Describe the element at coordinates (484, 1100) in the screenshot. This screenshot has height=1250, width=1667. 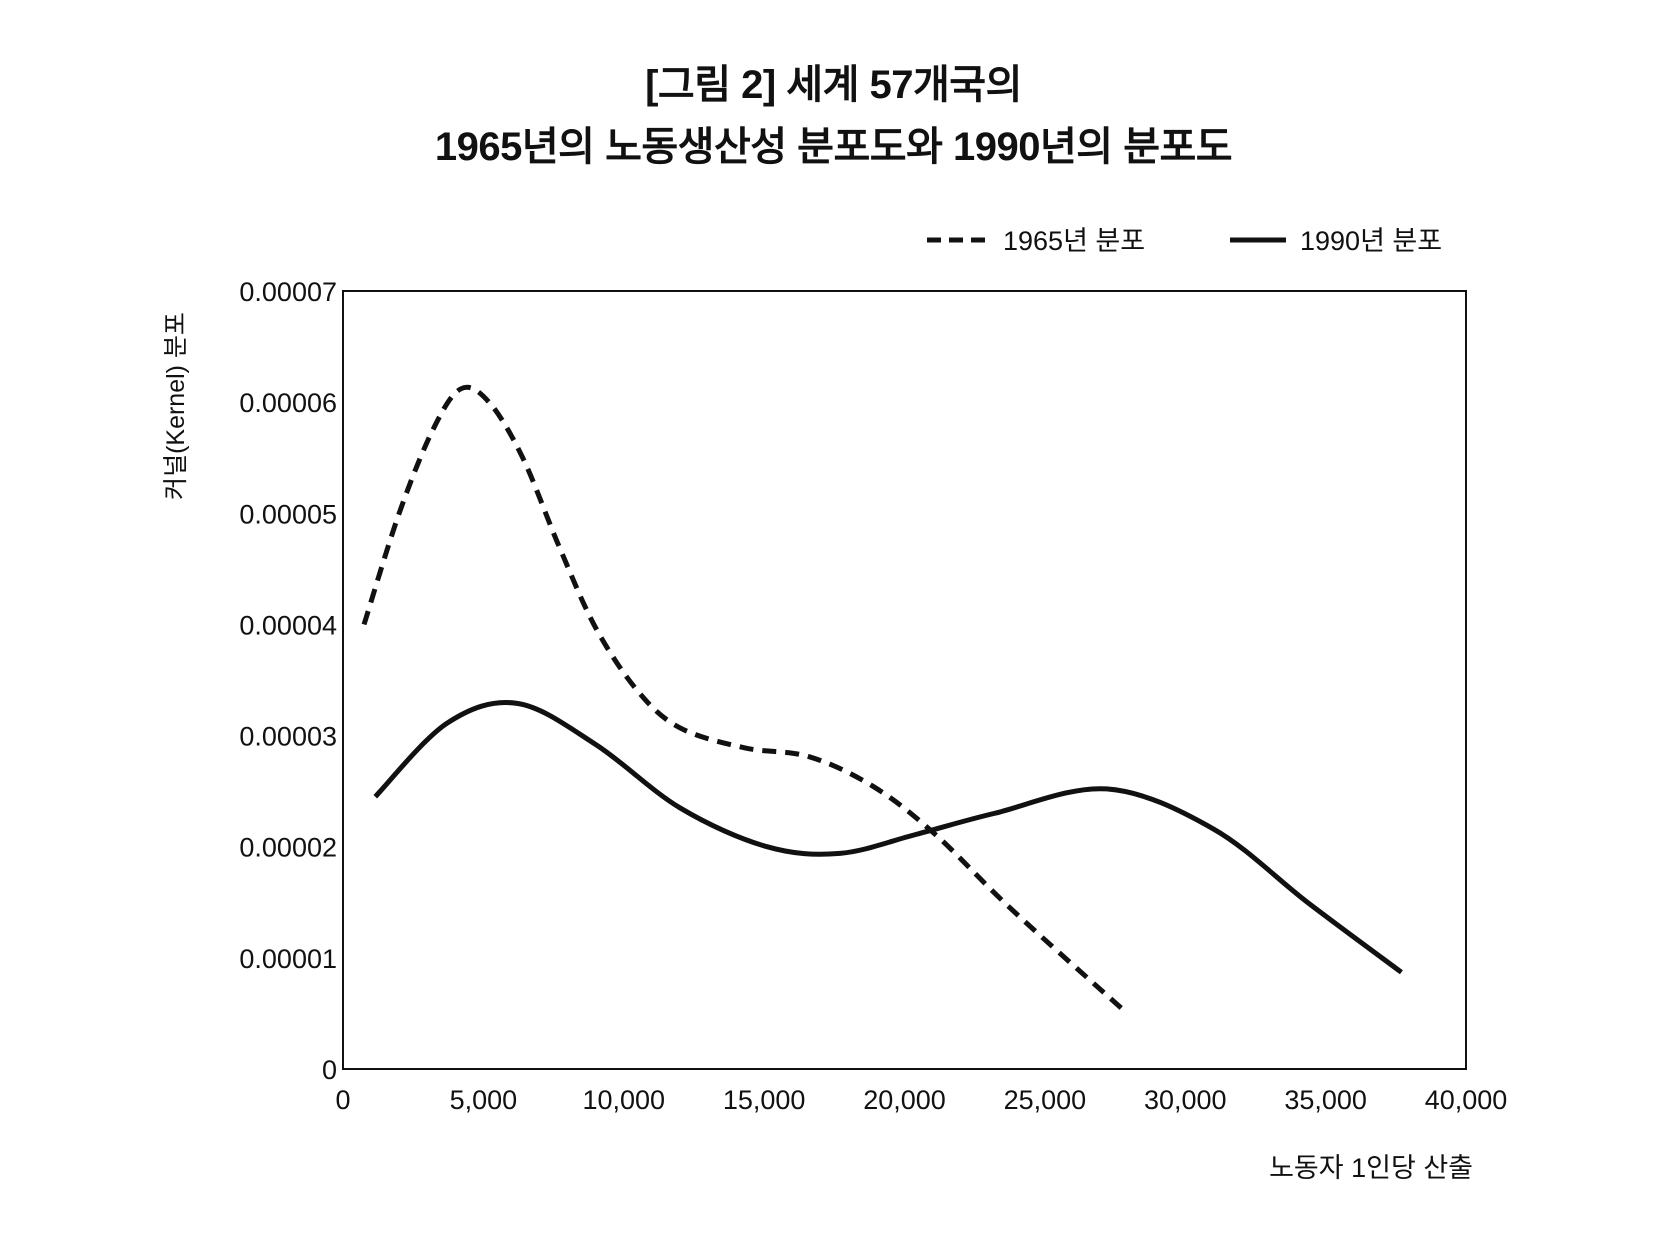
I see `x-tick-label: 5,000` at that location.